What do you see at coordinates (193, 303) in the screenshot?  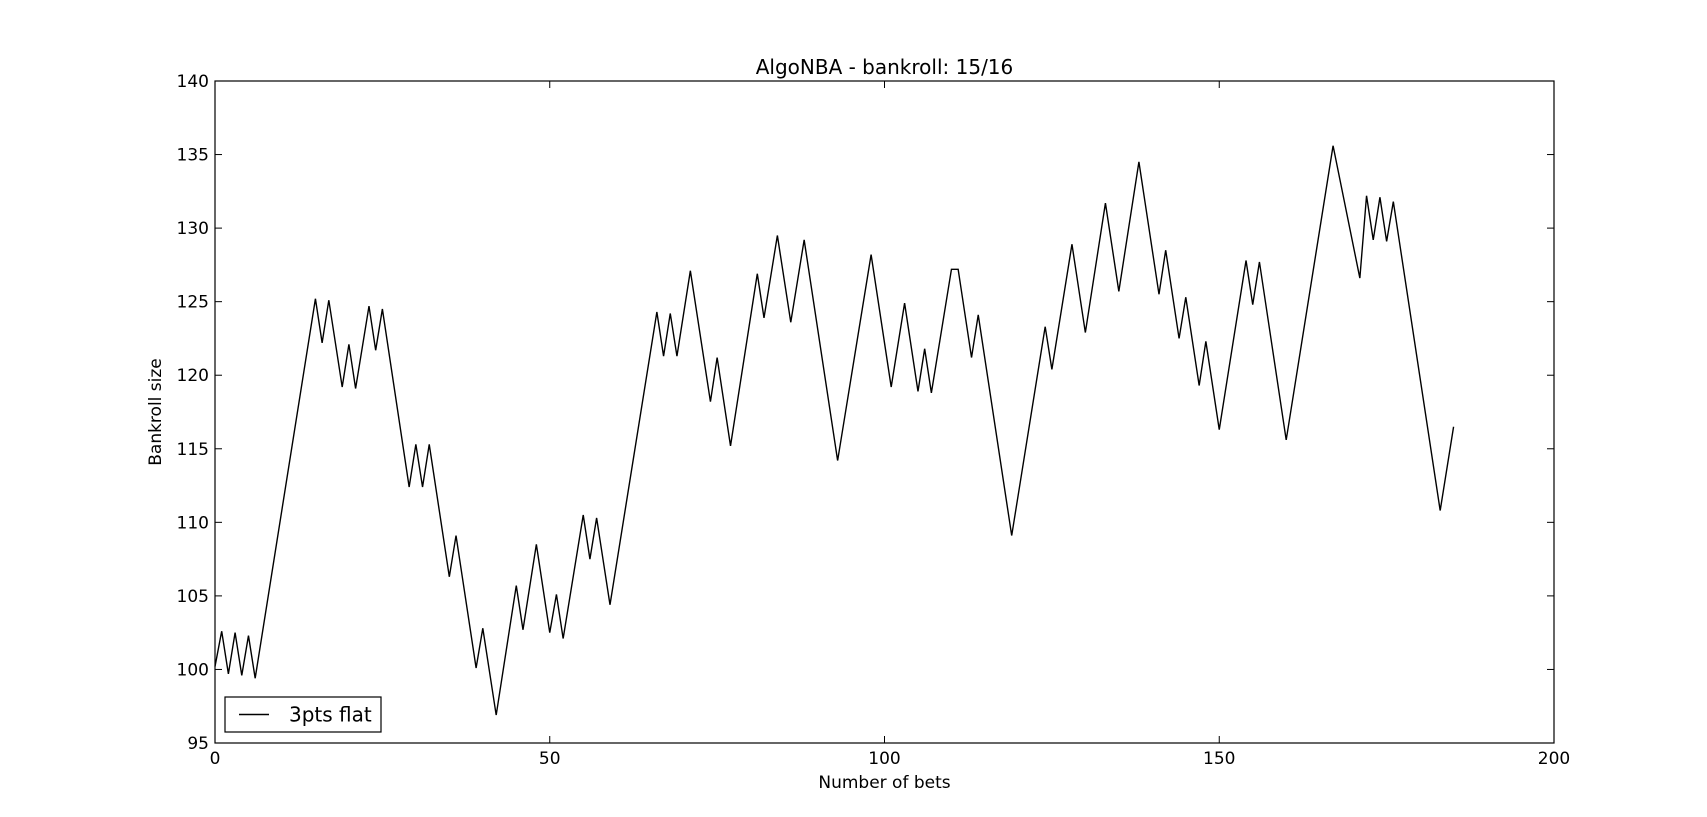 I see `y-tick-label: 125` at bounding box center [193, 303].